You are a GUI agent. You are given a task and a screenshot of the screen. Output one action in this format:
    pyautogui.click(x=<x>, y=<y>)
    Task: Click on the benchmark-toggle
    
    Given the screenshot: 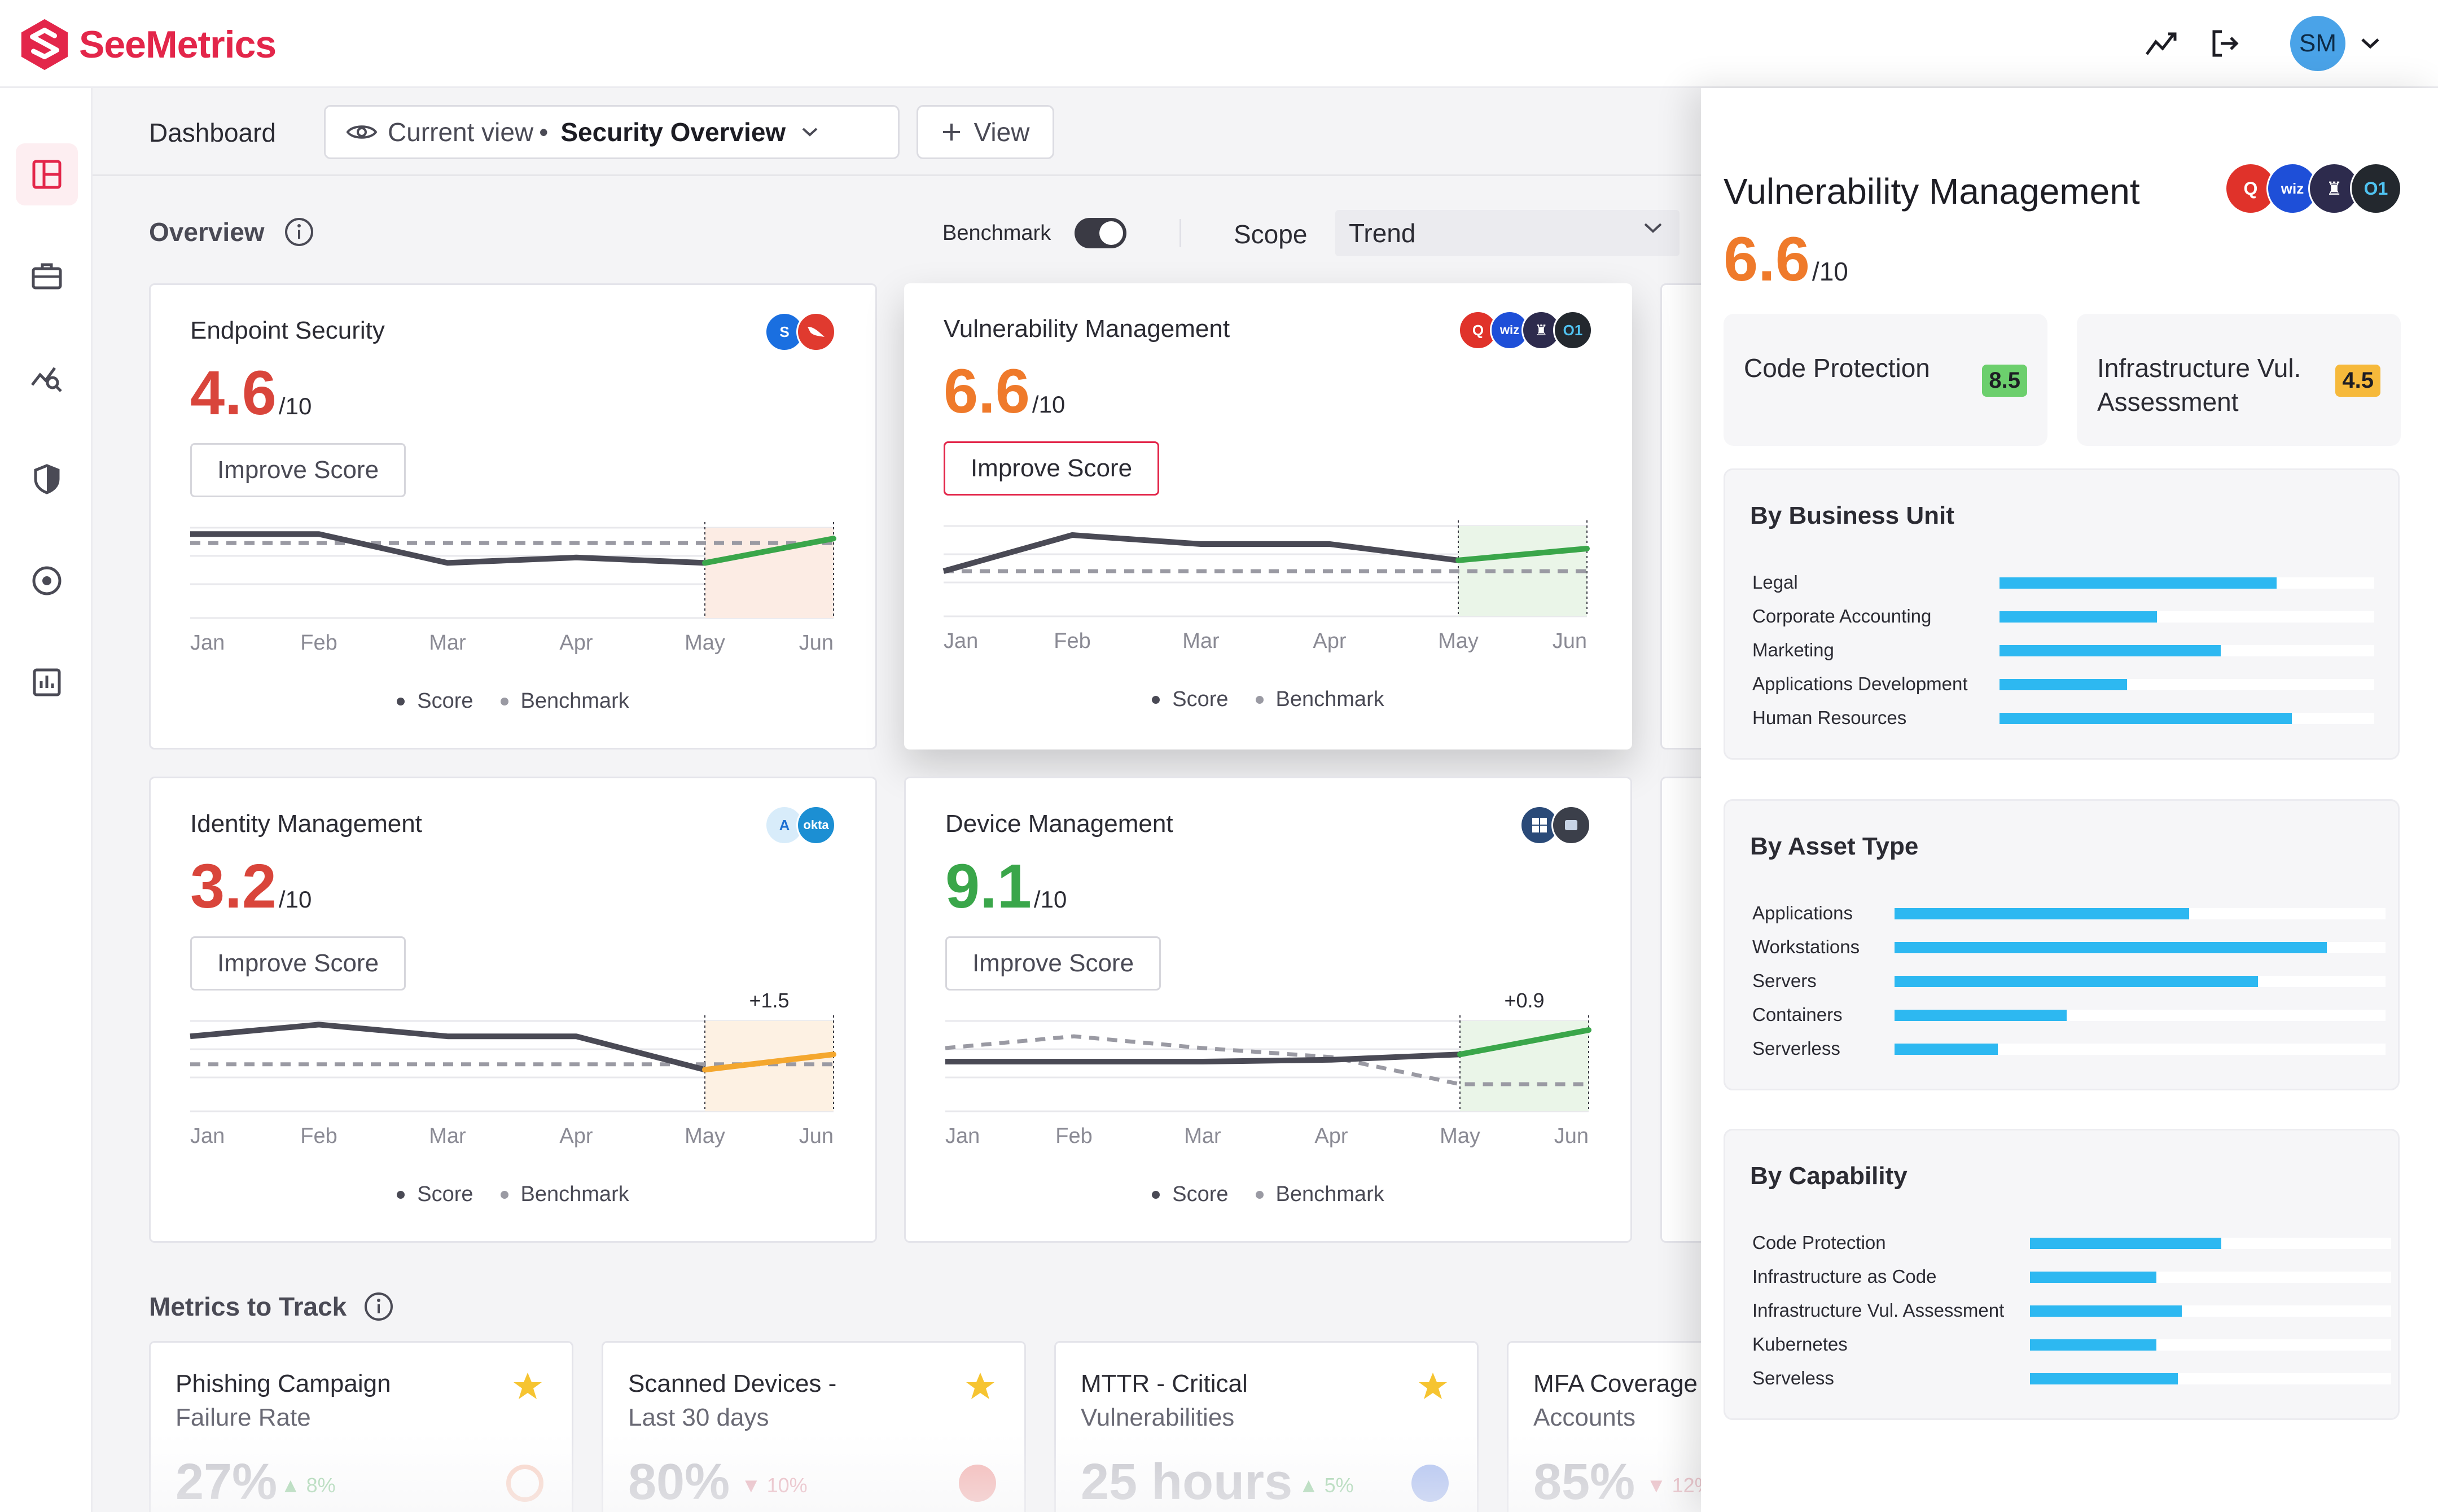 What is the action you would take?
    pyautogui.click(x=1100, y=233)
    